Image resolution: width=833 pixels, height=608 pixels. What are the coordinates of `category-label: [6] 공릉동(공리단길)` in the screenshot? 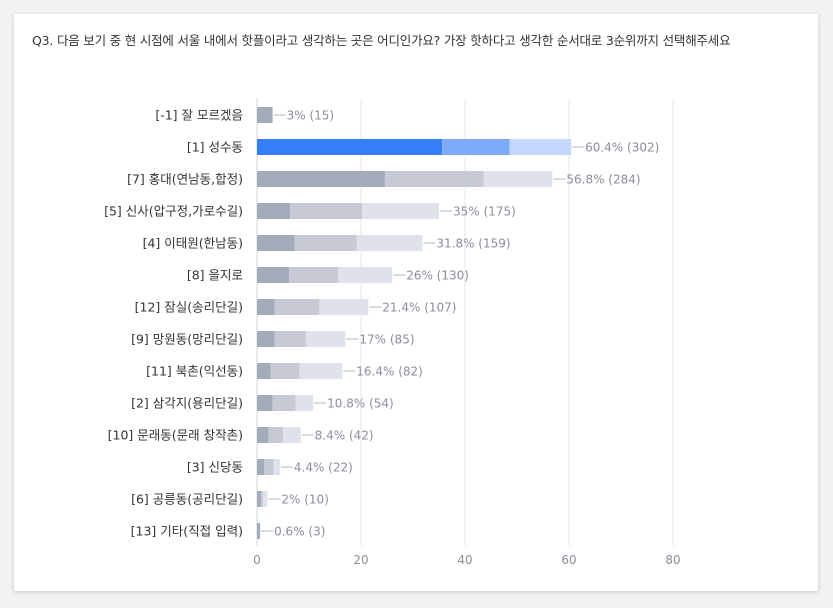 It's located at (187, 499).